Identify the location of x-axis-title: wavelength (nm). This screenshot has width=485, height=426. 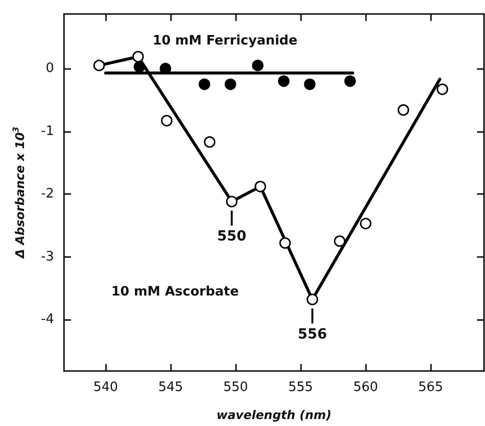
(274, 415).